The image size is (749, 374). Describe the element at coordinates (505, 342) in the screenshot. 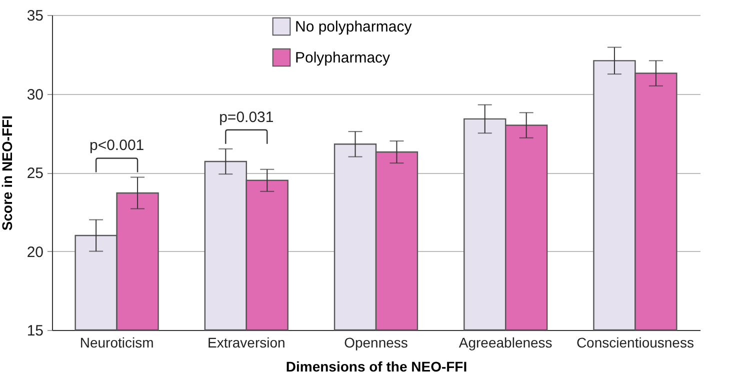

I see `x-tick-label: Agreeableness` at that location.